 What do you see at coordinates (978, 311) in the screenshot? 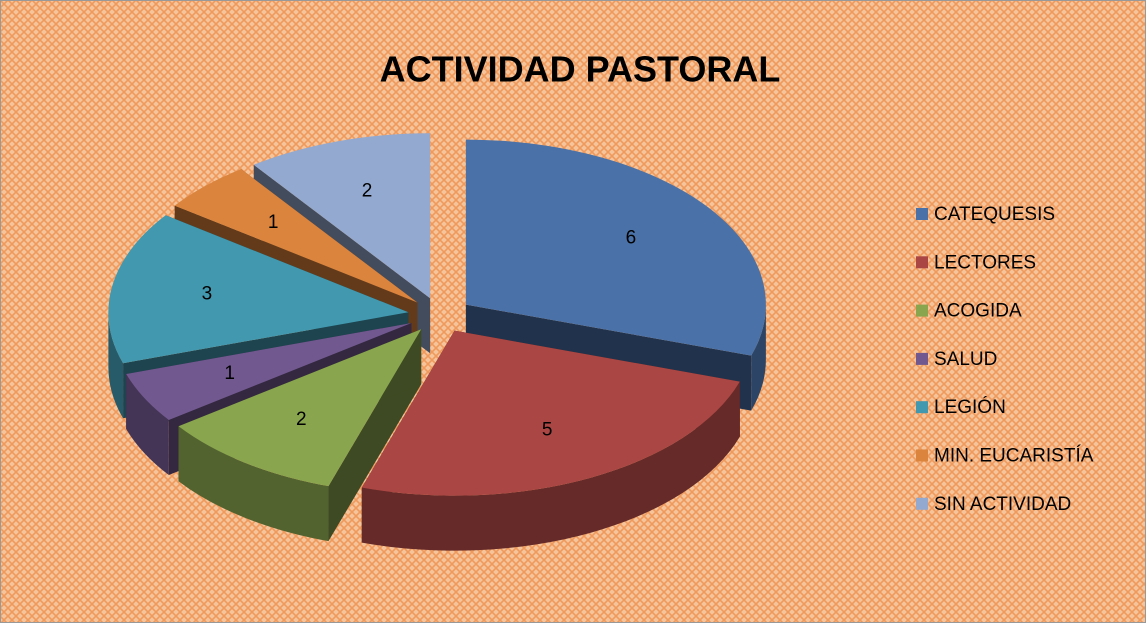
I see `legend-label: ACOGIDA` at bounding box center [978, 311].